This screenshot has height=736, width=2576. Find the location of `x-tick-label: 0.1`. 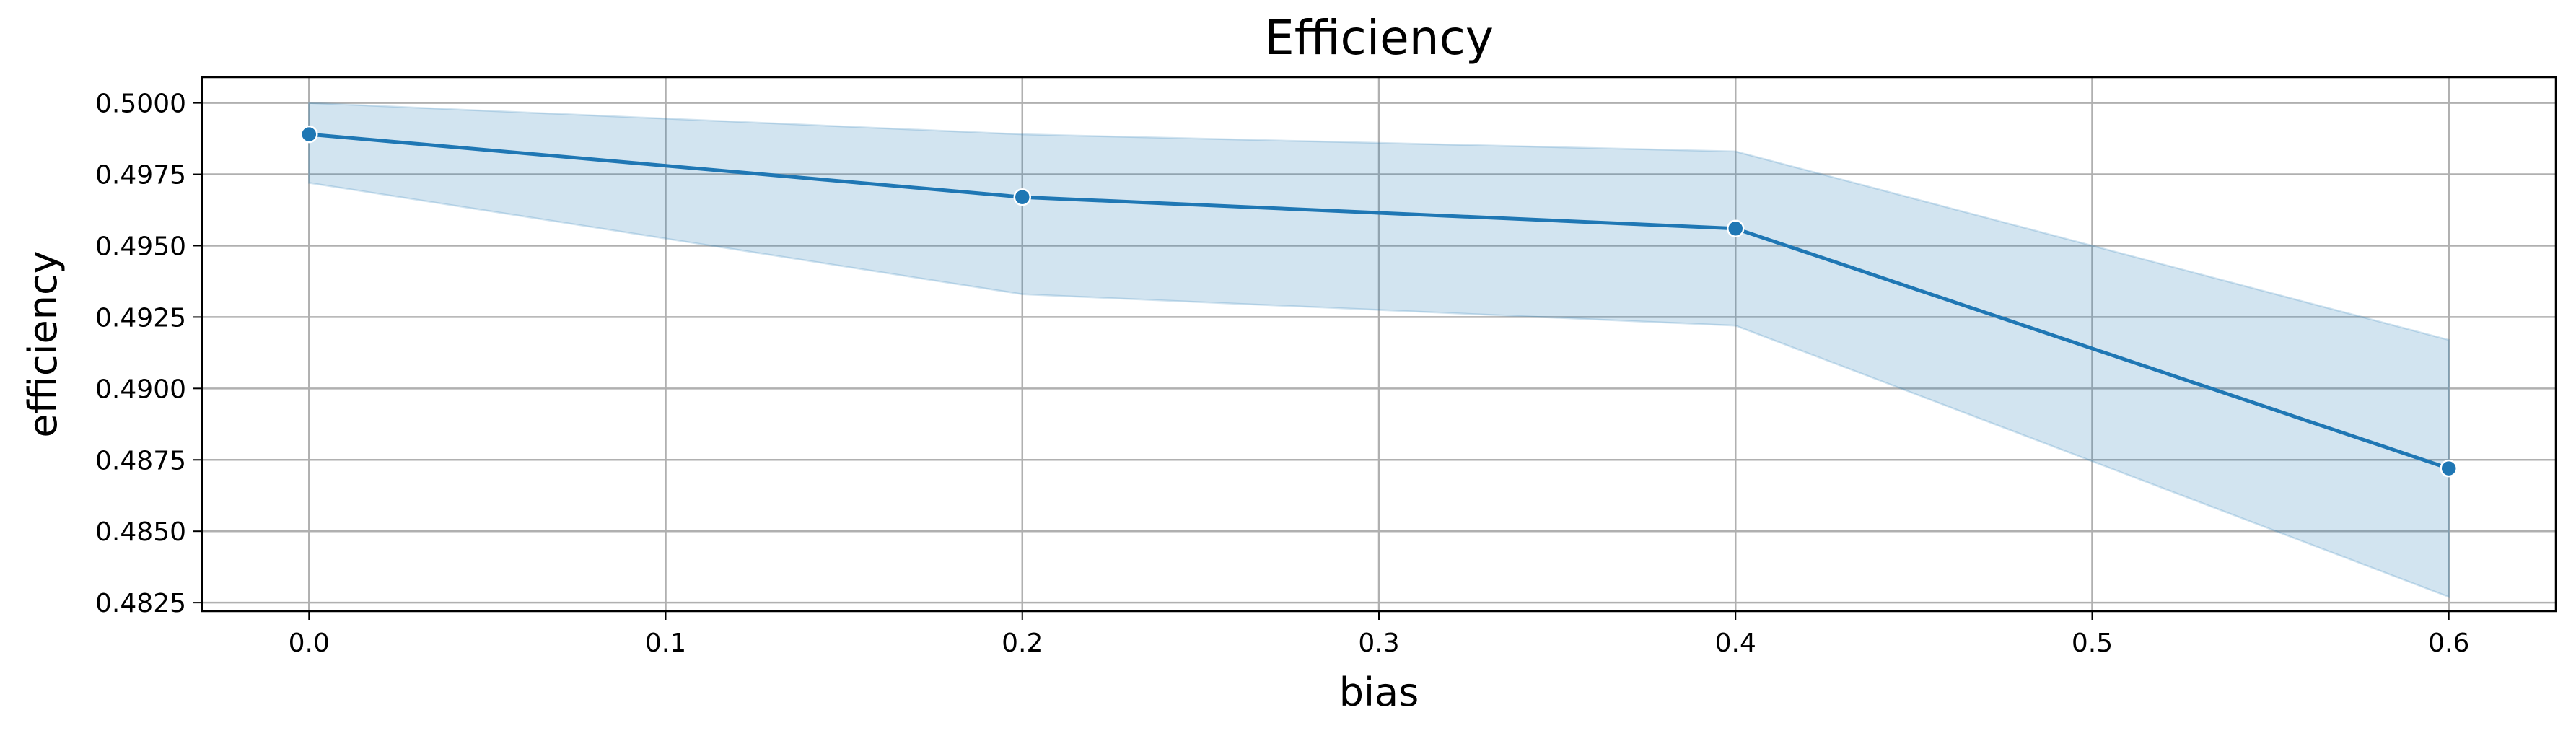

x-tick-label: 0.1 is located at coordinates (665, 643).